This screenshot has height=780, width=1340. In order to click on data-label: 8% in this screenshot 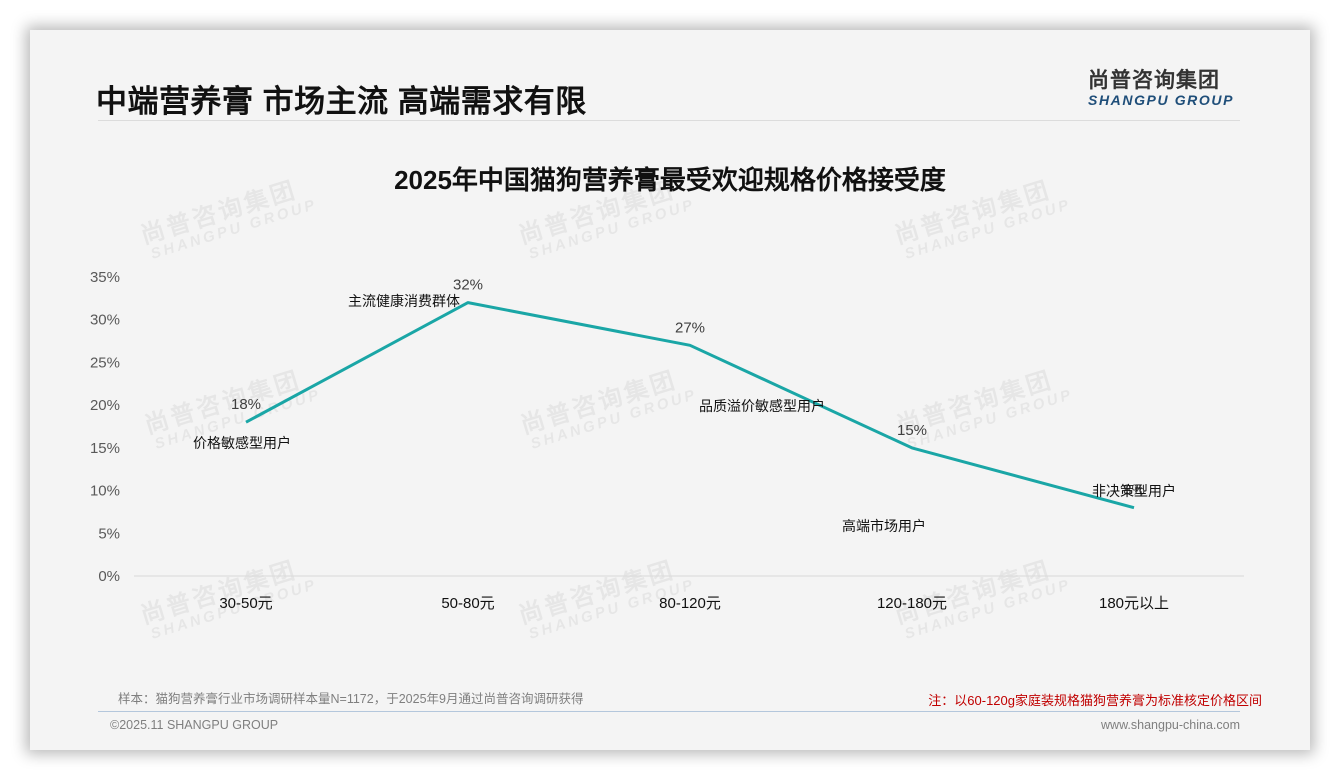, I will do `click(1134, 490)`.